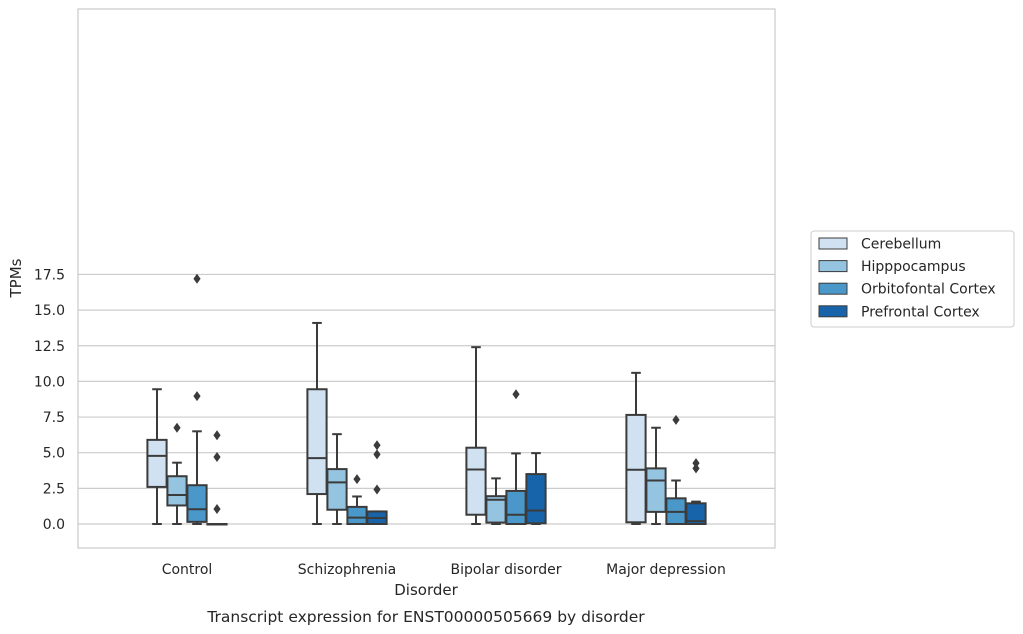 This screenshot has width=1023, height=634. Describe the element at coordinates (49, 400) in the screenshot. I see `y-tick-labels: 0.0 2.5 5.0 7.5 10.0 12.5 15.0 17.5` at that location.